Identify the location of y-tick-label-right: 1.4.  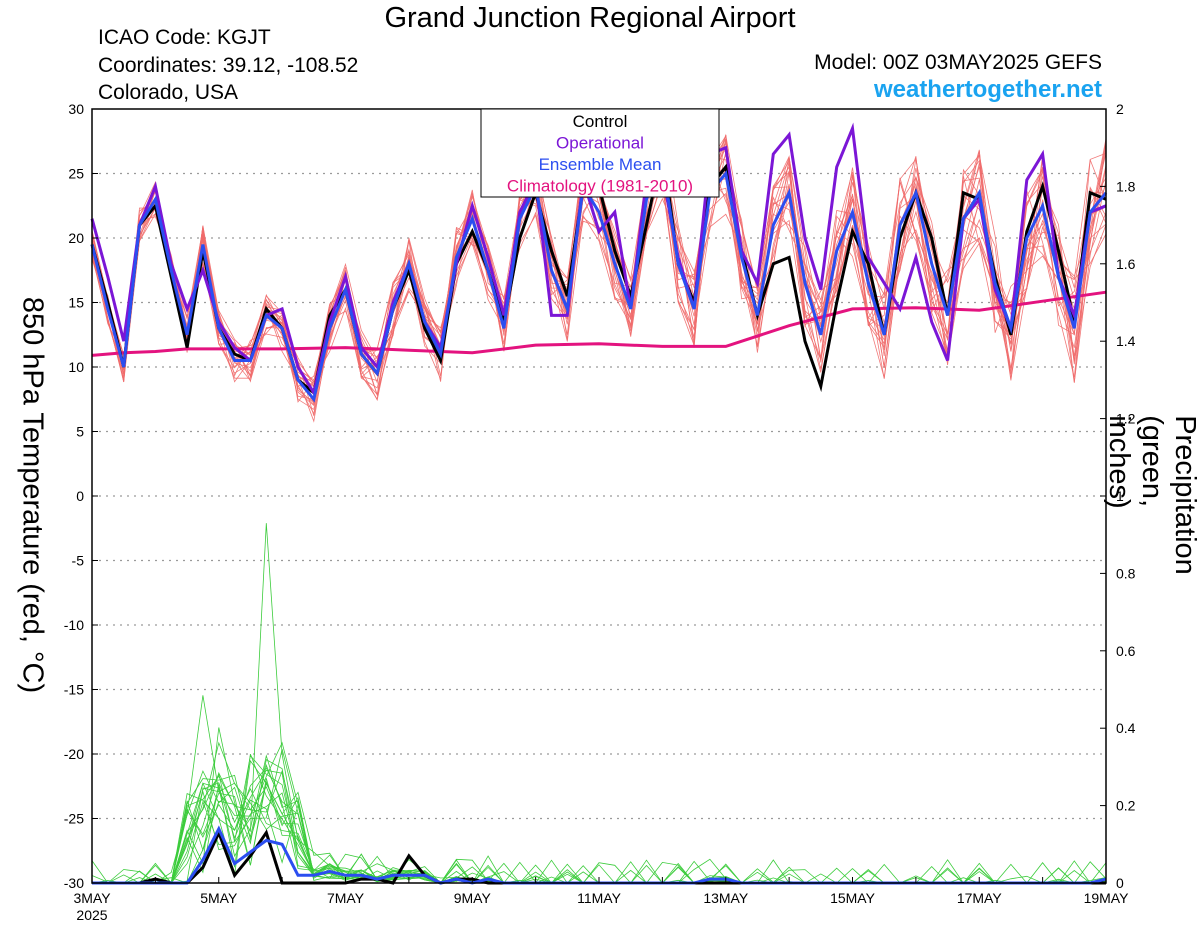
(1126, 341).